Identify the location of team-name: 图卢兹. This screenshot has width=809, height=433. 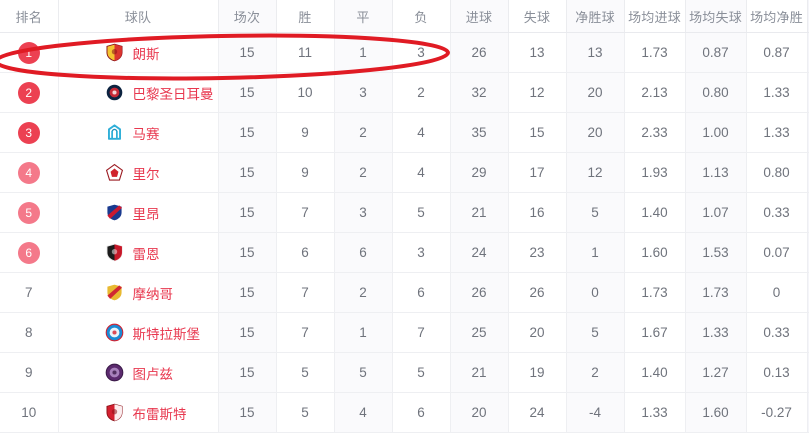
(153, 374).